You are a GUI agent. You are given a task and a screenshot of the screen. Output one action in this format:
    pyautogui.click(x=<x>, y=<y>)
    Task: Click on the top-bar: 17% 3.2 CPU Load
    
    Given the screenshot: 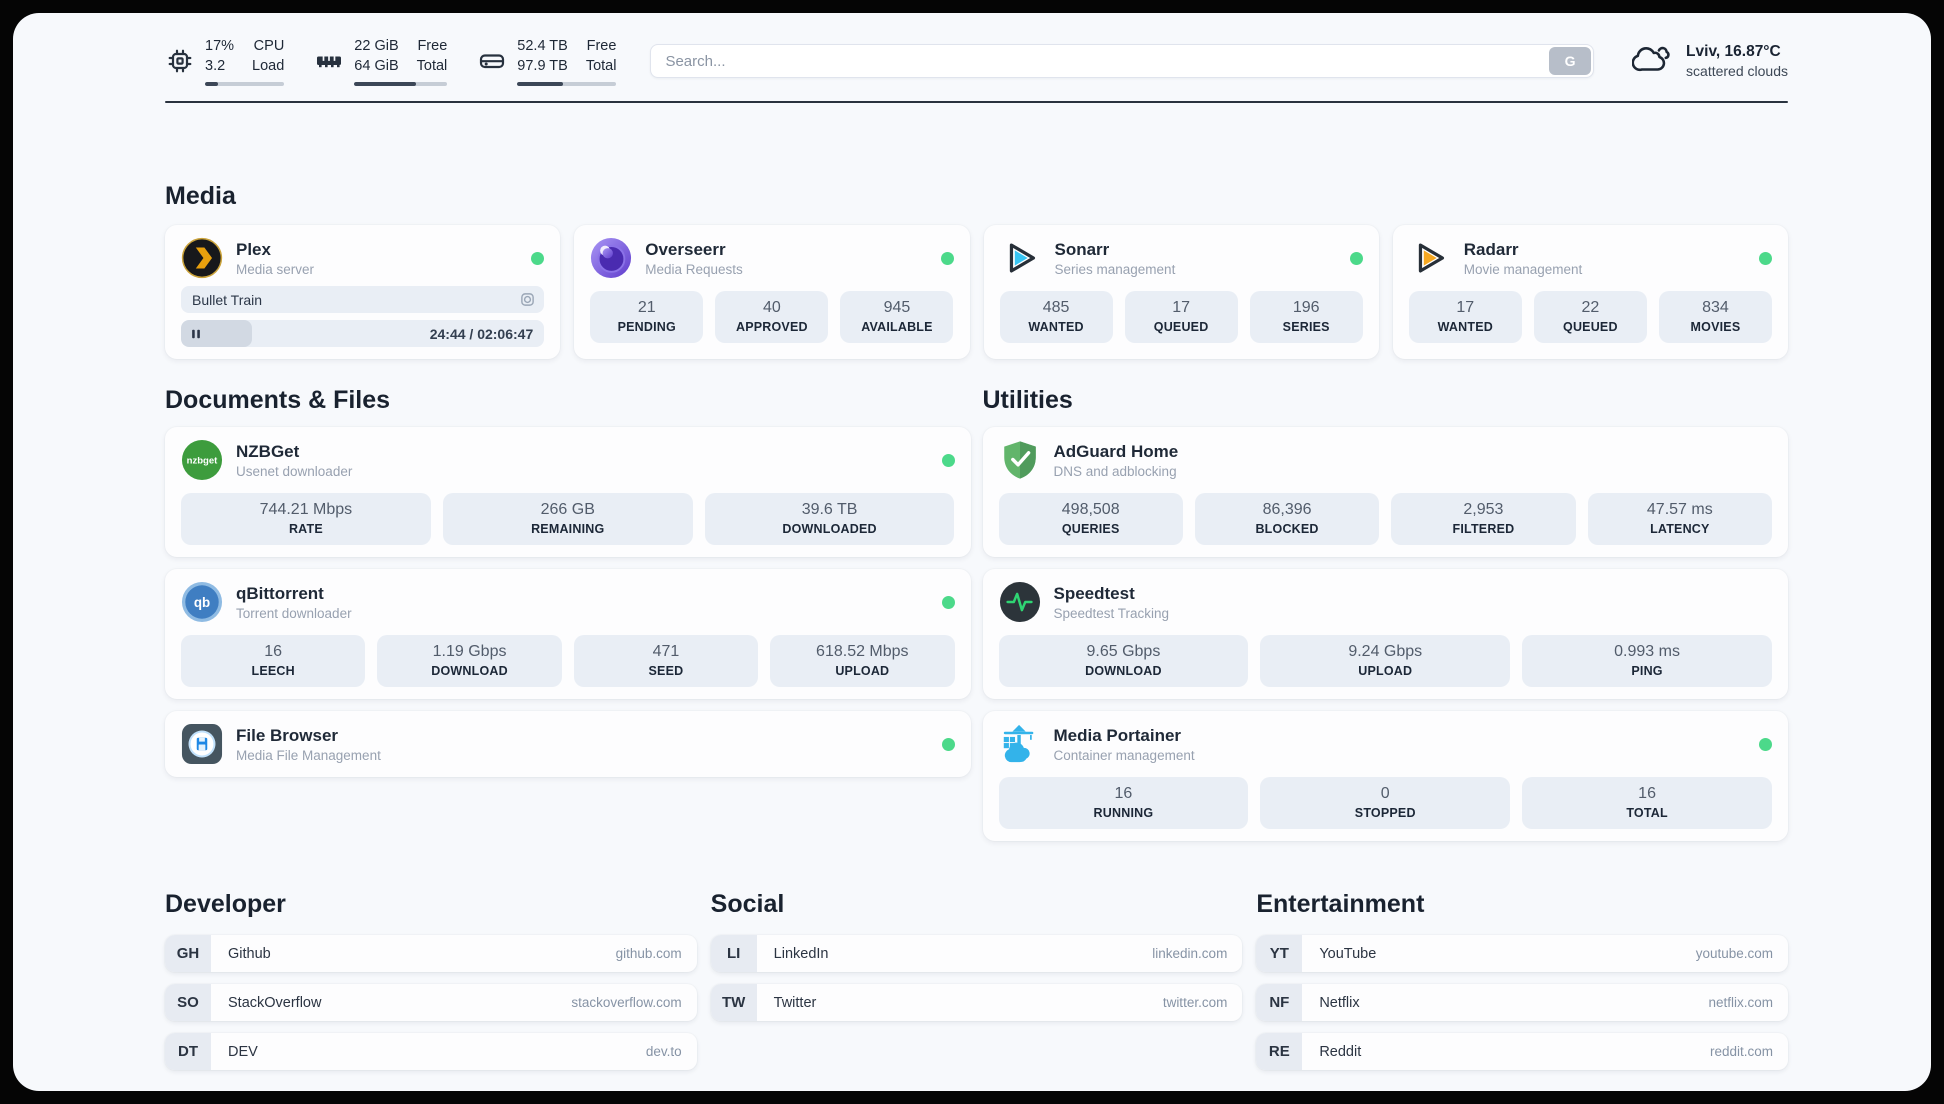 What is the action you would take?
    pyautogui.click(x=976, y=61)
    